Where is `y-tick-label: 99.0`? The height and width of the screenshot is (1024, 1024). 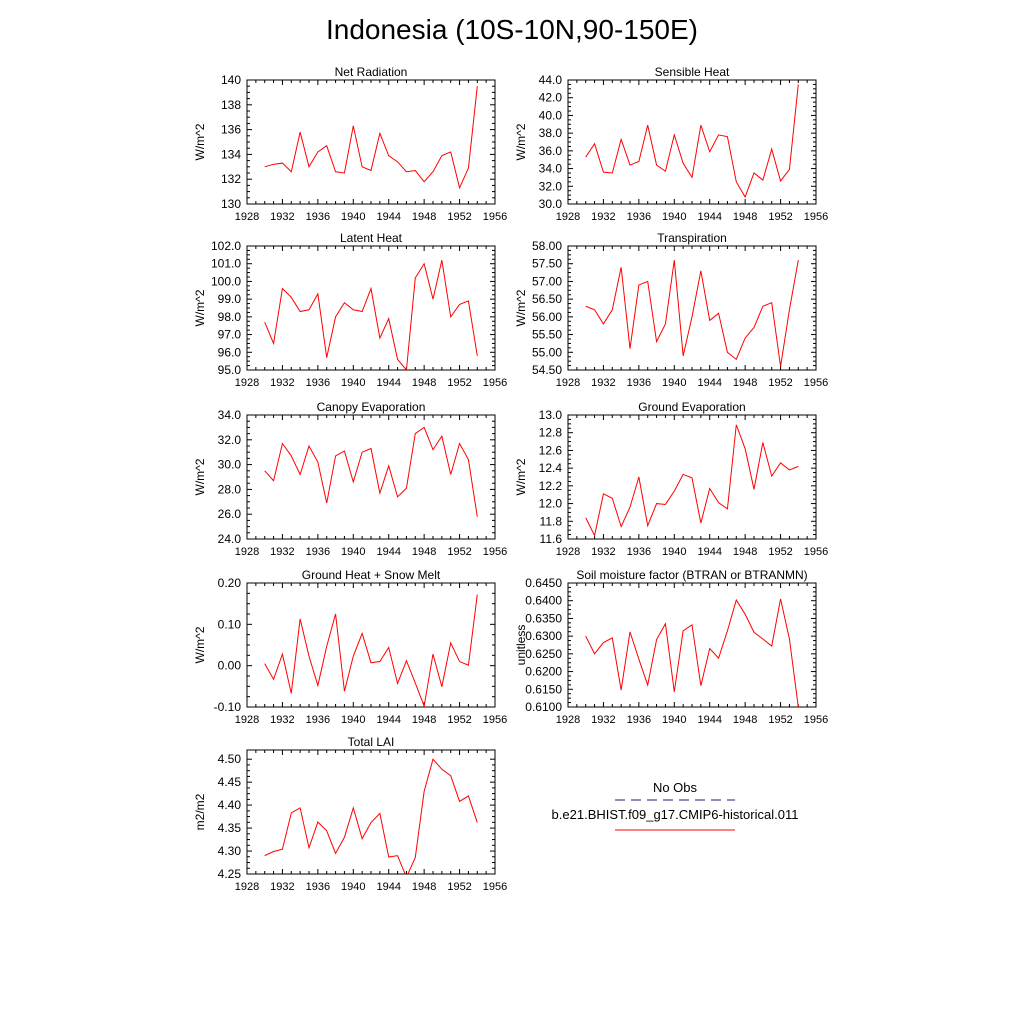
y-tick-label: 99.0 is located at coordinates (230, 299).